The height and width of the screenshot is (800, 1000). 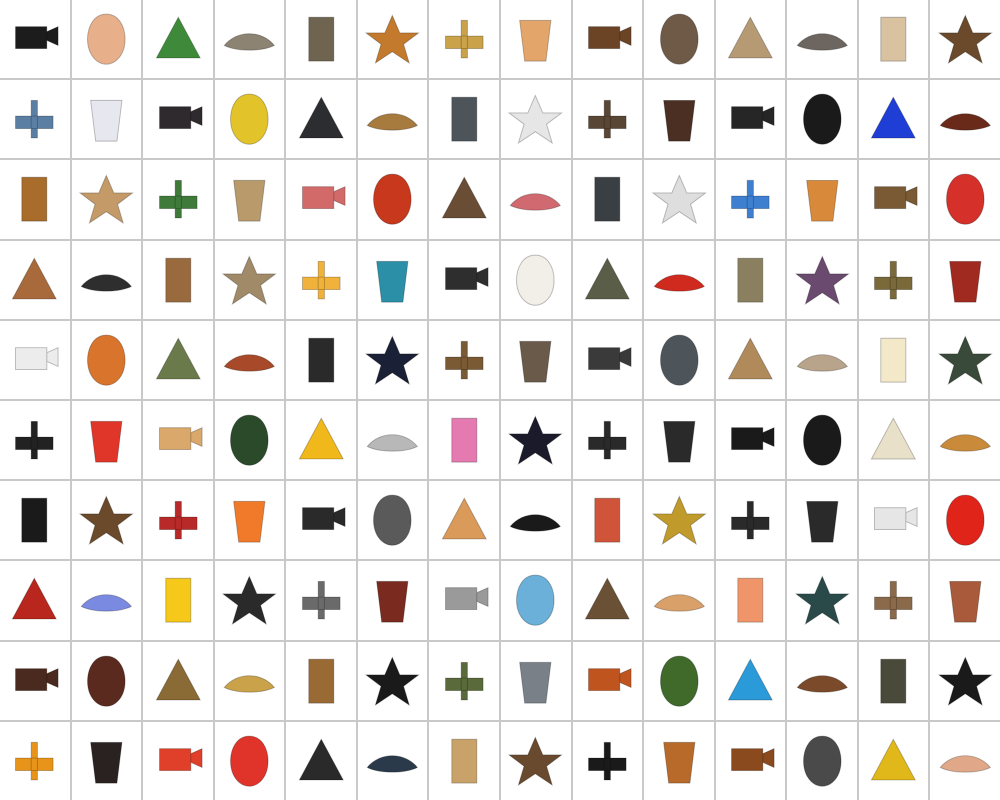 I want to click on computer-mouse-icon, so click(x=893, y=438).